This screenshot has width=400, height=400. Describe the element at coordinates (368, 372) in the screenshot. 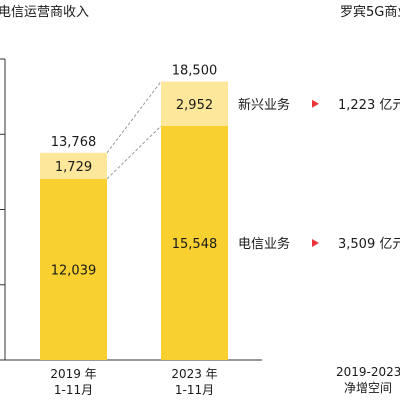

I see `footer-period: 2019-2023` at that location.